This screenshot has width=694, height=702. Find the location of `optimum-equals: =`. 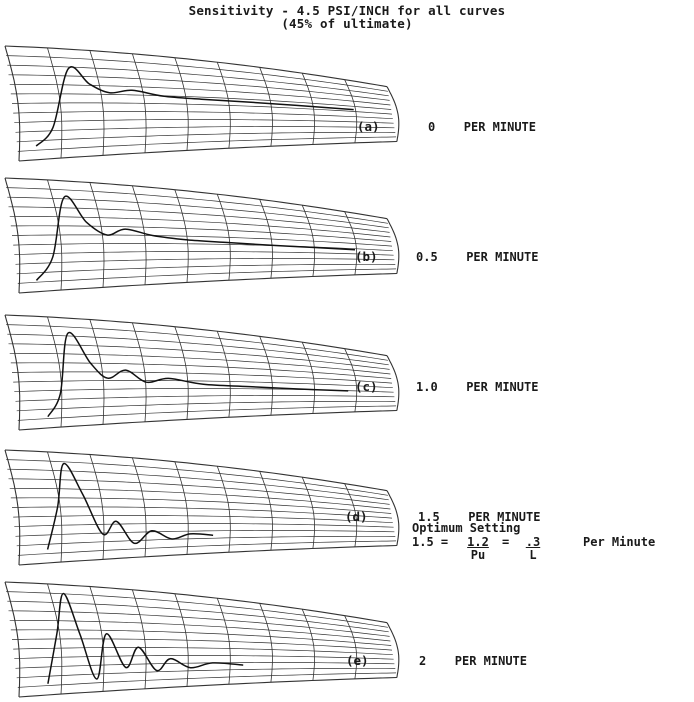

optimum-equals: = is located at coordinates (506, 542).